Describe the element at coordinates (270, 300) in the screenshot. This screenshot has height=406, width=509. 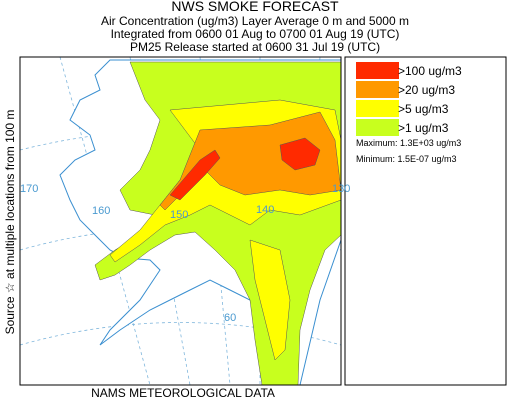
I see `smoke-gt5` at that location.